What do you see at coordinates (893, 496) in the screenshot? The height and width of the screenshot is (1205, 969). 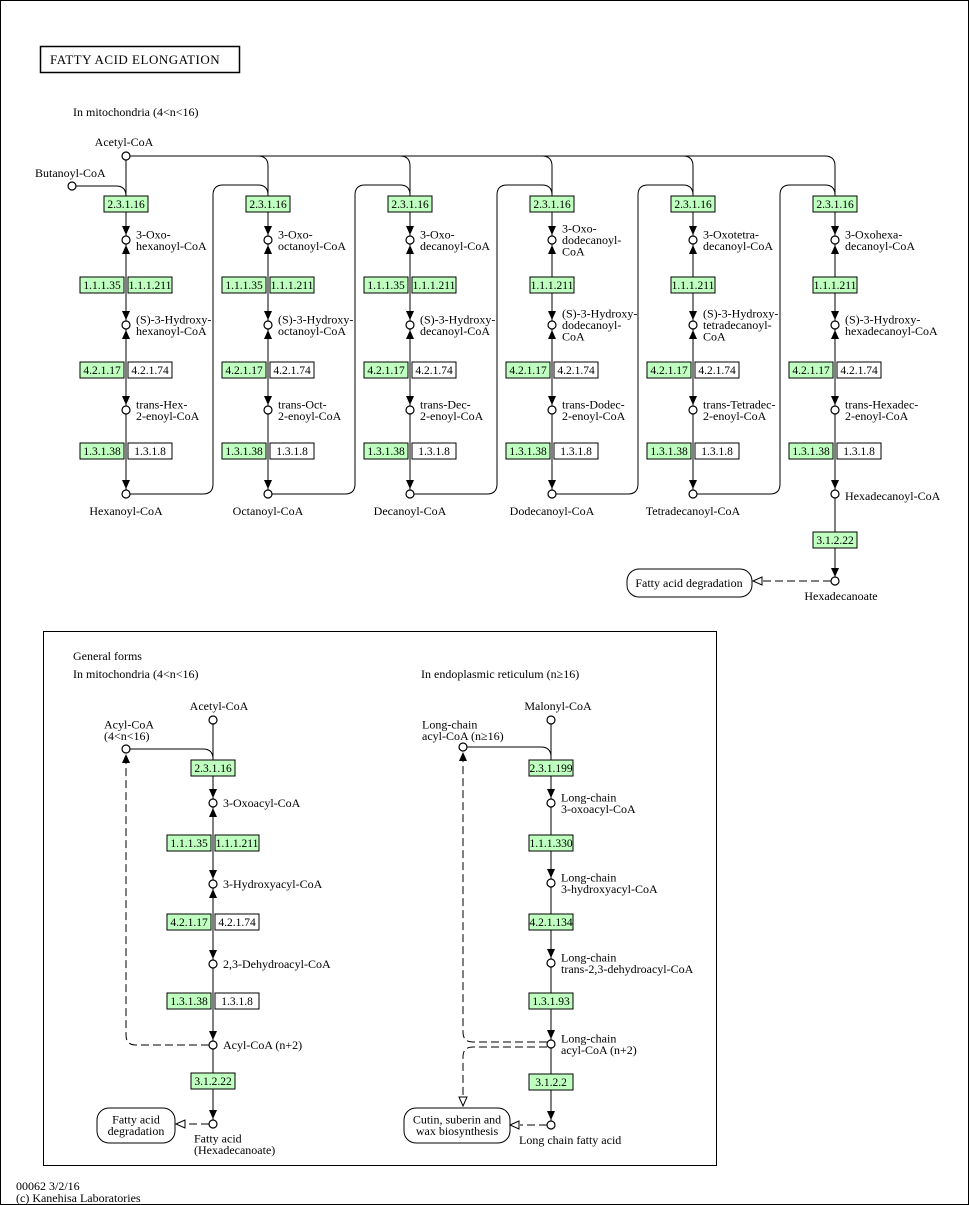 I see `product-label: Hexadecanoyl-CoA` at bounding box center [893, 496].